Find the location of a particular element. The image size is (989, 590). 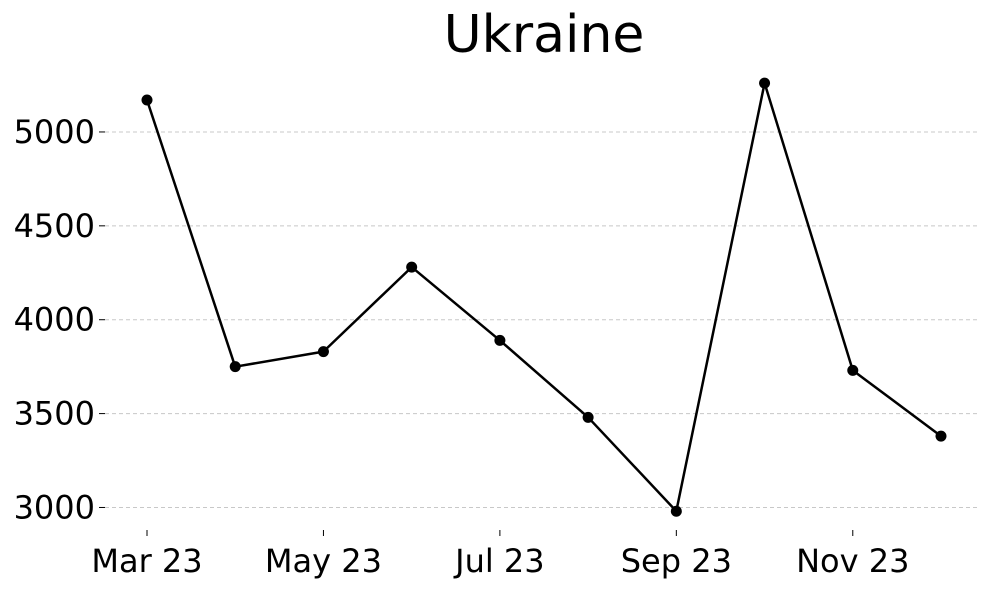

y-tick-label: 3500 is located at coordinates (54, 414).